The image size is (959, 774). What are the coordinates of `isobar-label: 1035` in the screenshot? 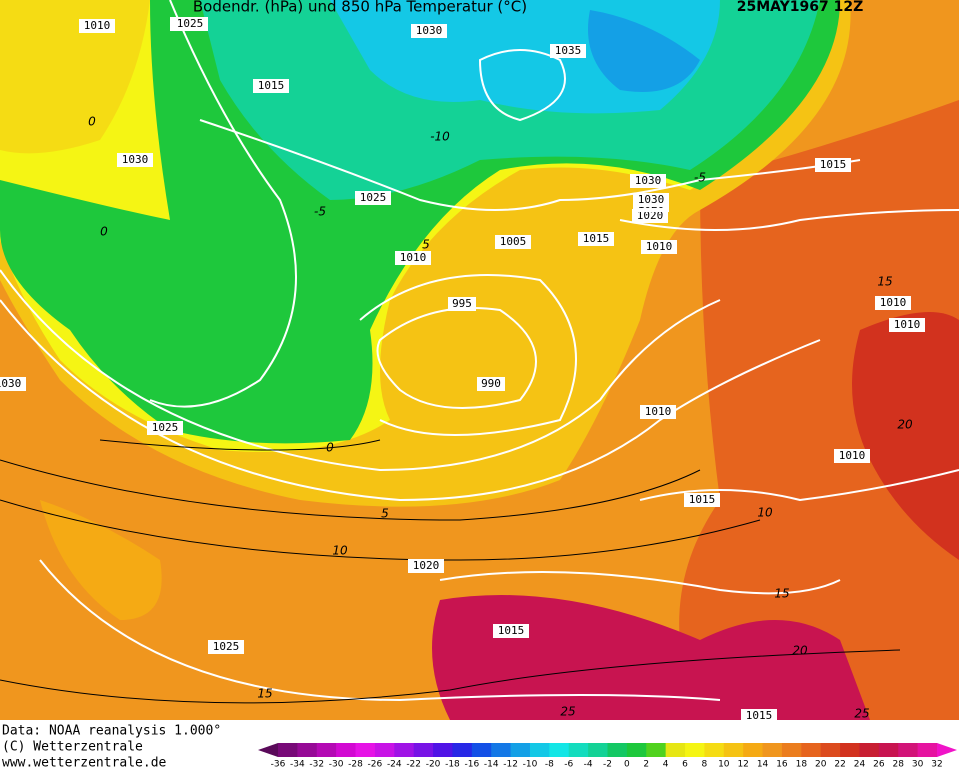 It's located at (568, 50).